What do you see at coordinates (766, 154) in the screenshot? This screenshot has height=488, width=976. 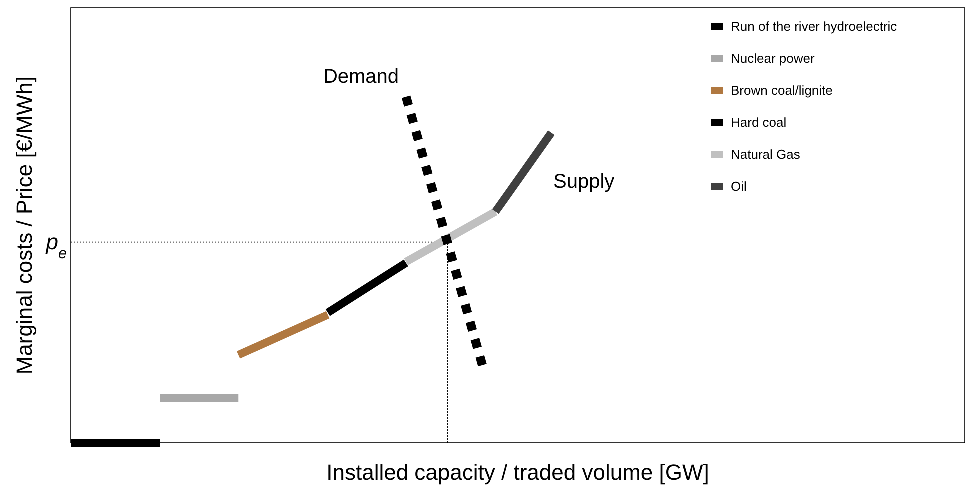 I see `legend-label: Natural Gas` at bounding box center [766, 154].